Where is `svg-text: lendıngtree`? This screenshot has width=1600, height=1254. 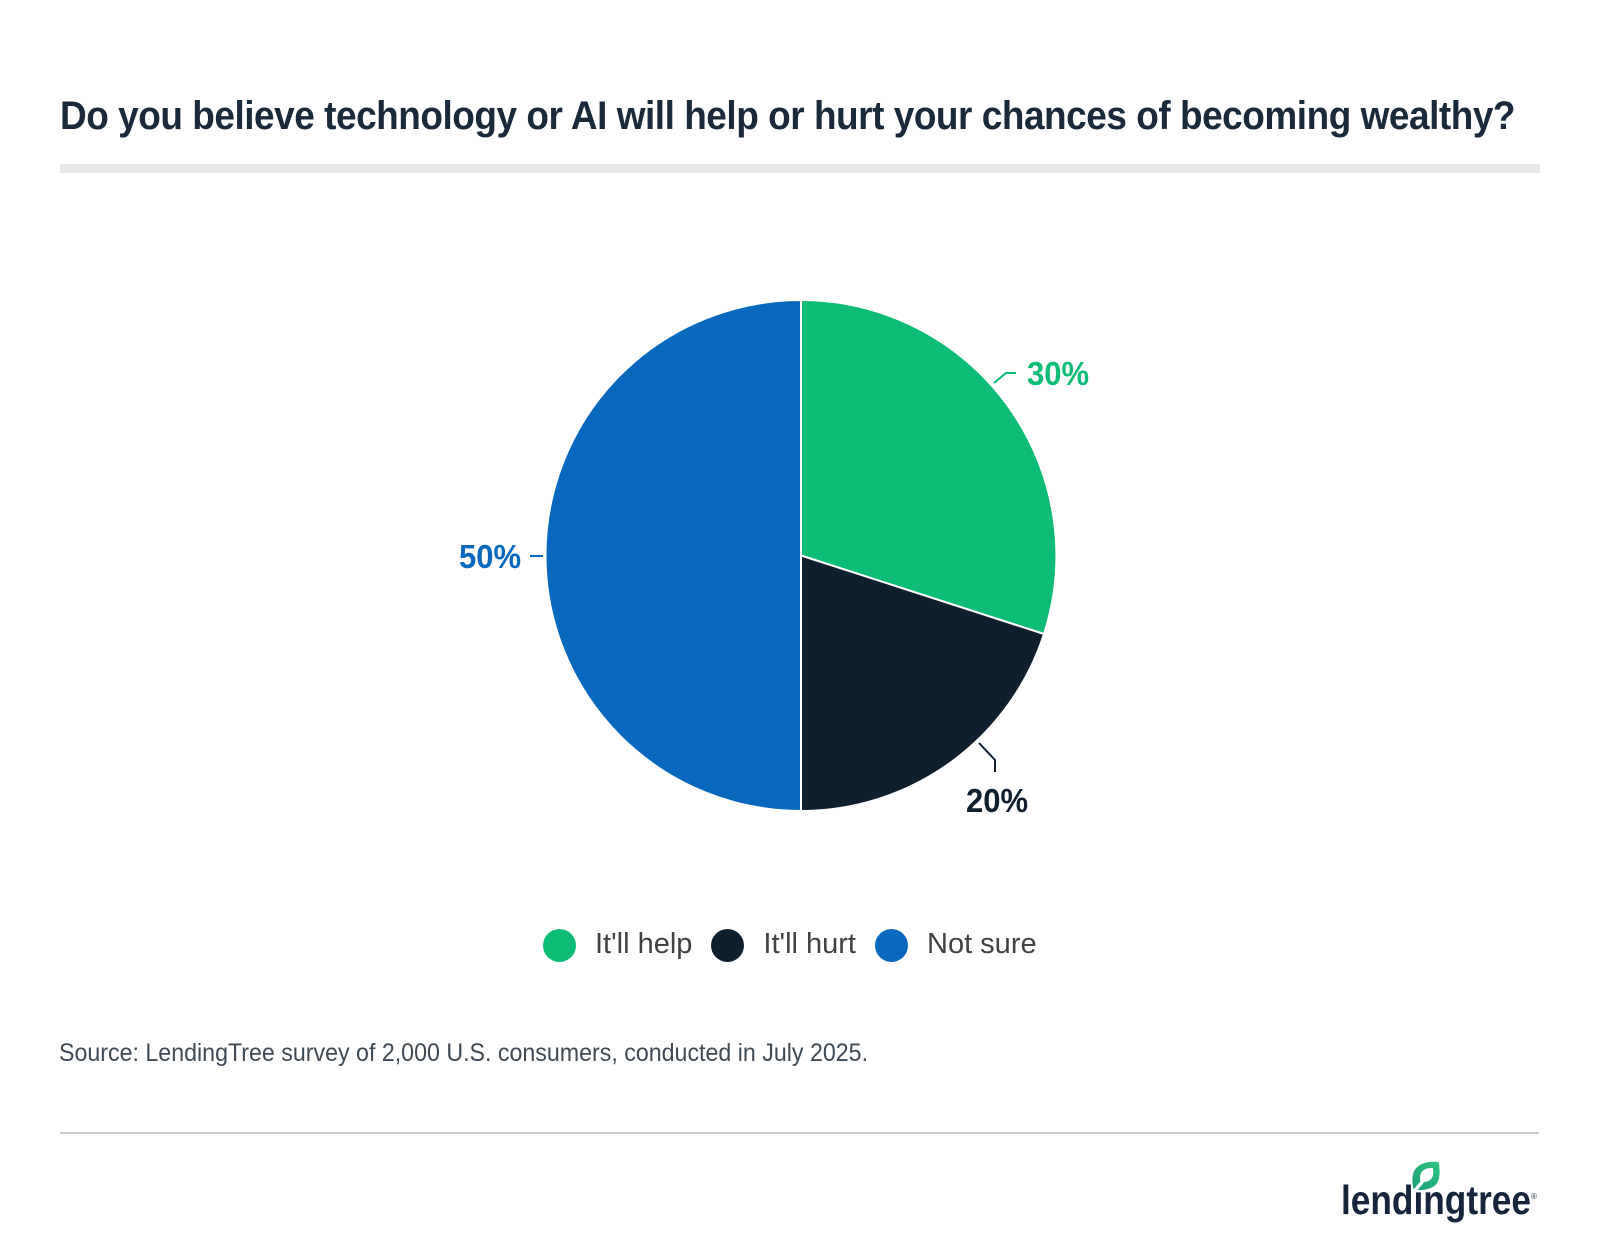 svg-text: lendıngtree is located at coordinates (1436, 1200).